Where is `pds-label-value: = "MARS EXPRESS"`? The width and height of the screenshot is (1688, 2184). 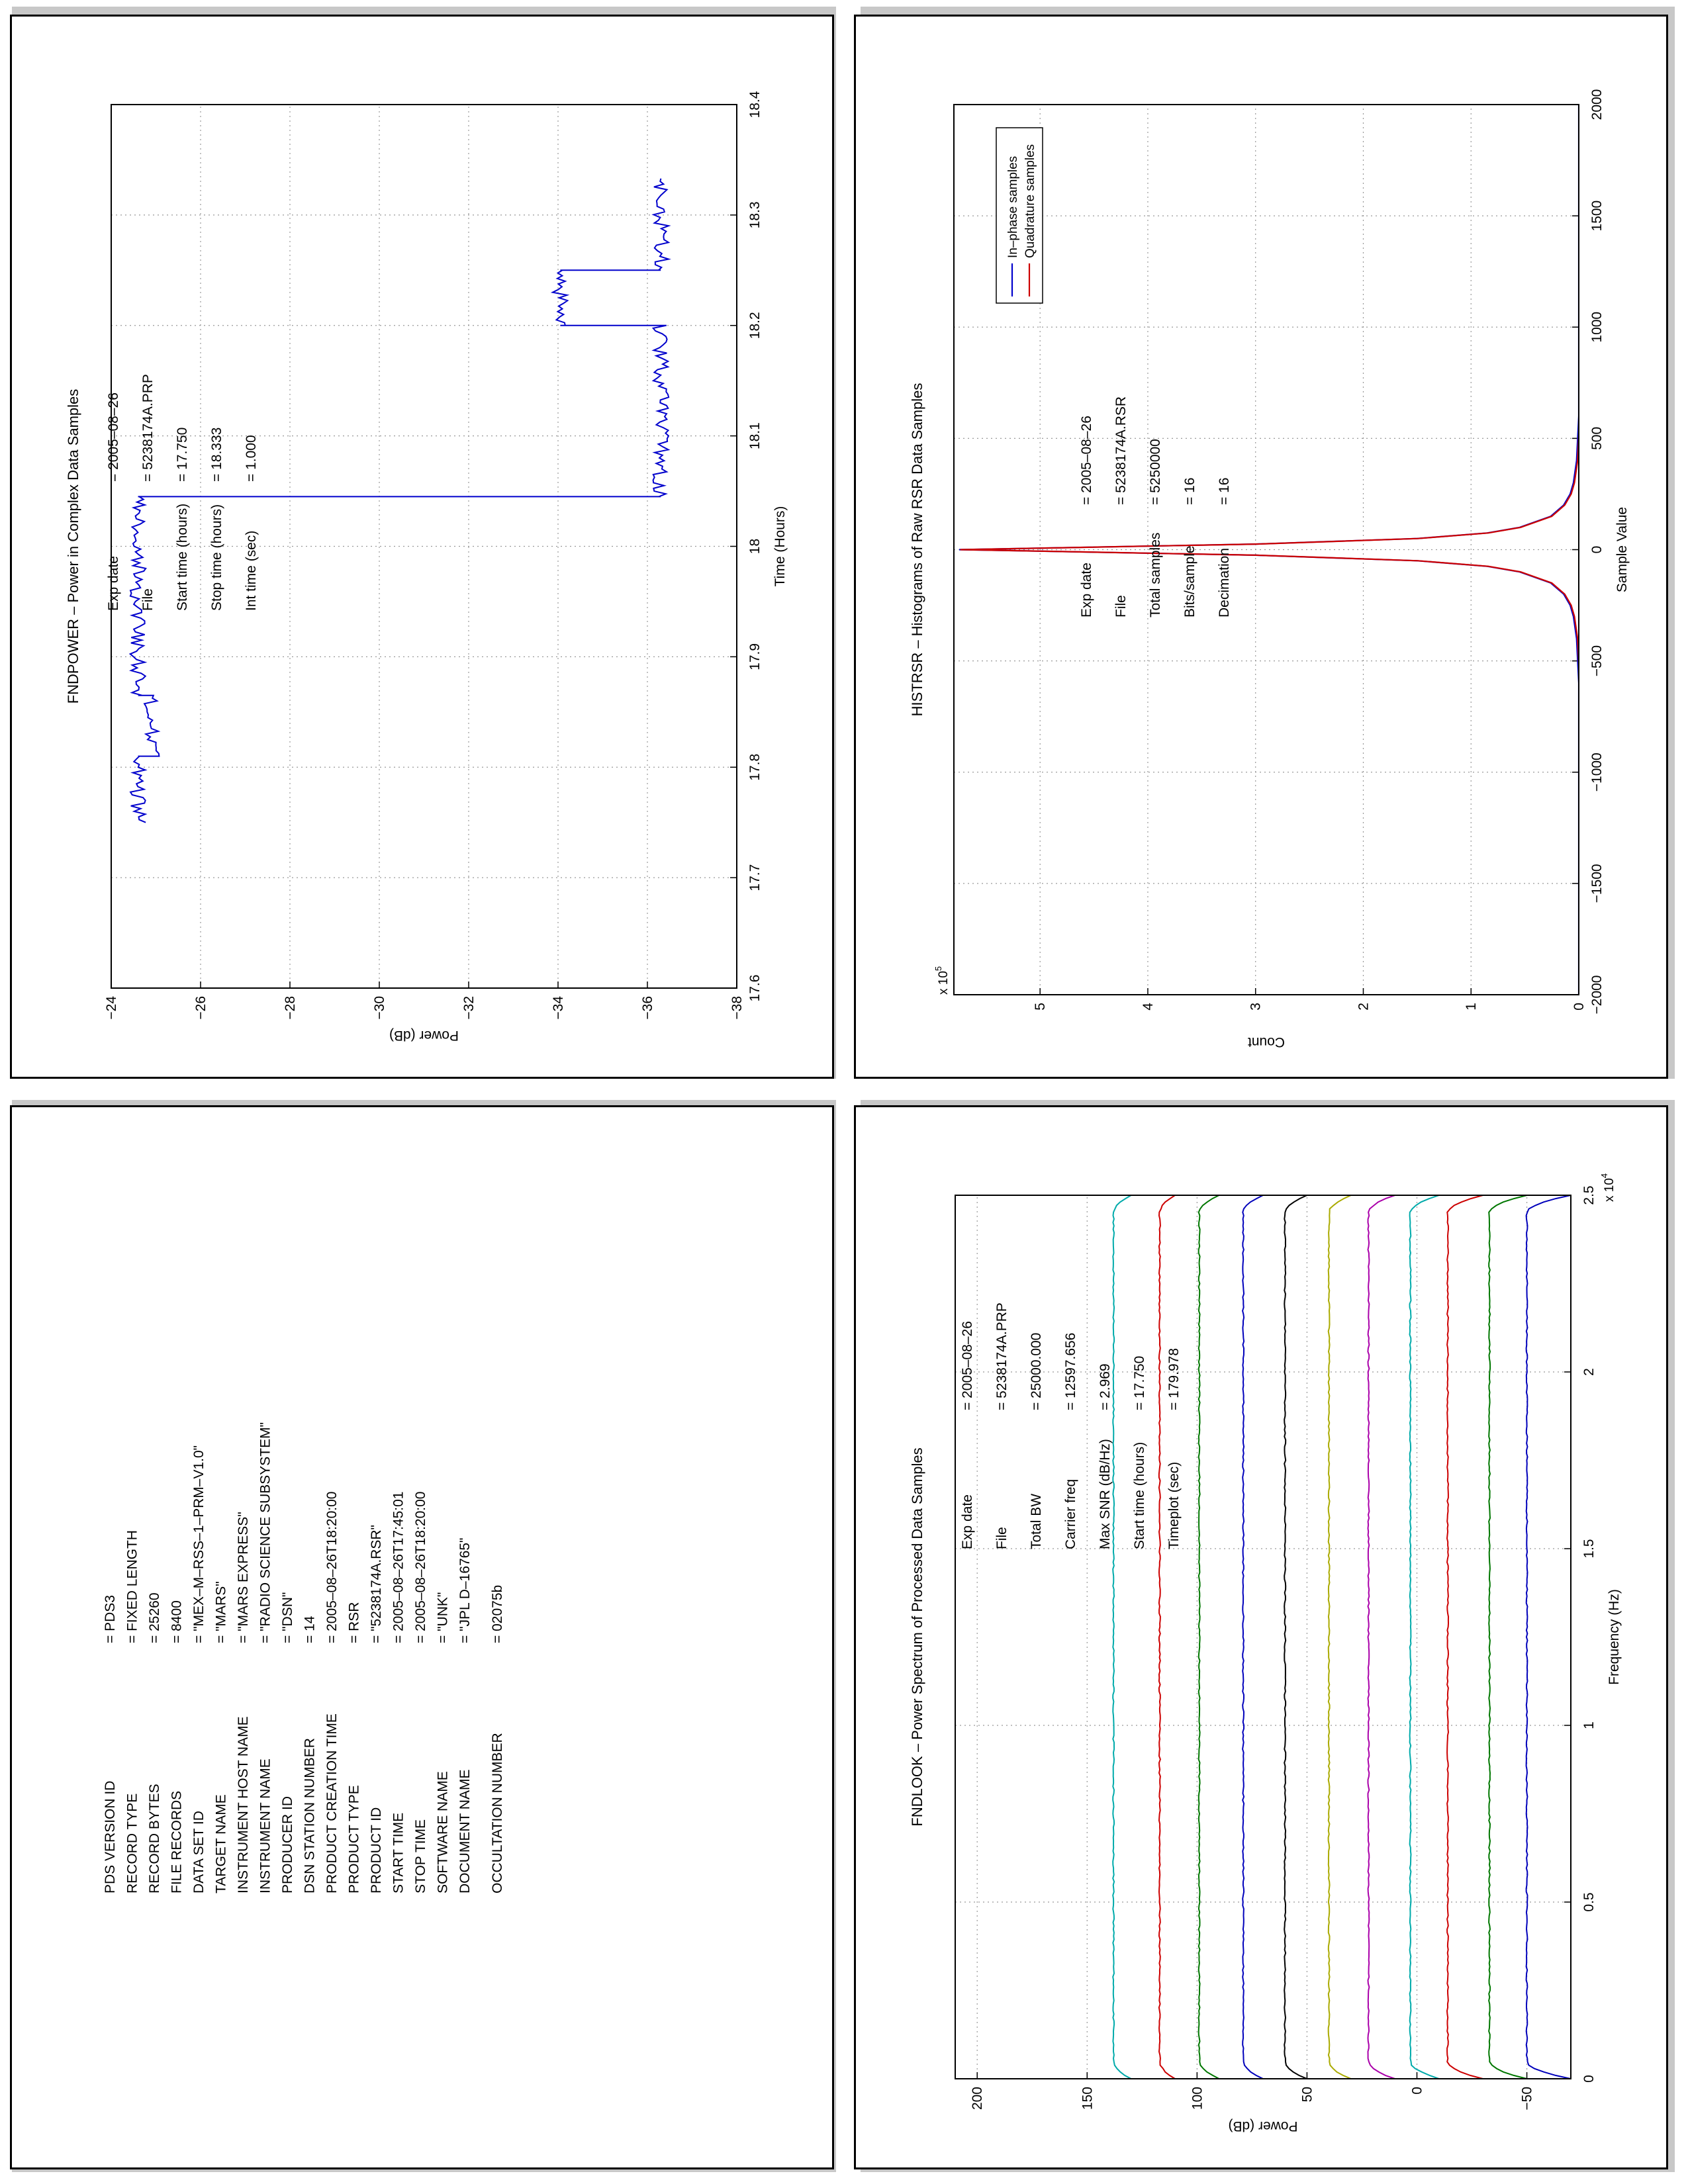
pds-label-value: = "MARS EXPRESS" is located at coordinates (243, 1578).